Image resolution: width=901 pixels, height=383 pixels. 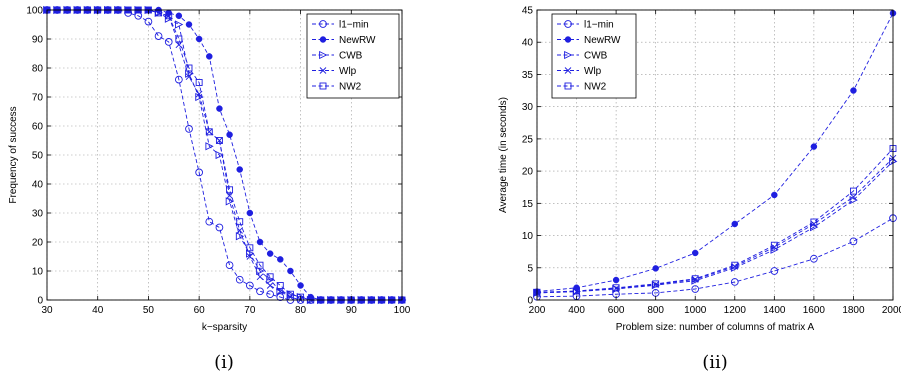 I want to click on y-axis-label: Frequency of success, so click(x=13, y=154).